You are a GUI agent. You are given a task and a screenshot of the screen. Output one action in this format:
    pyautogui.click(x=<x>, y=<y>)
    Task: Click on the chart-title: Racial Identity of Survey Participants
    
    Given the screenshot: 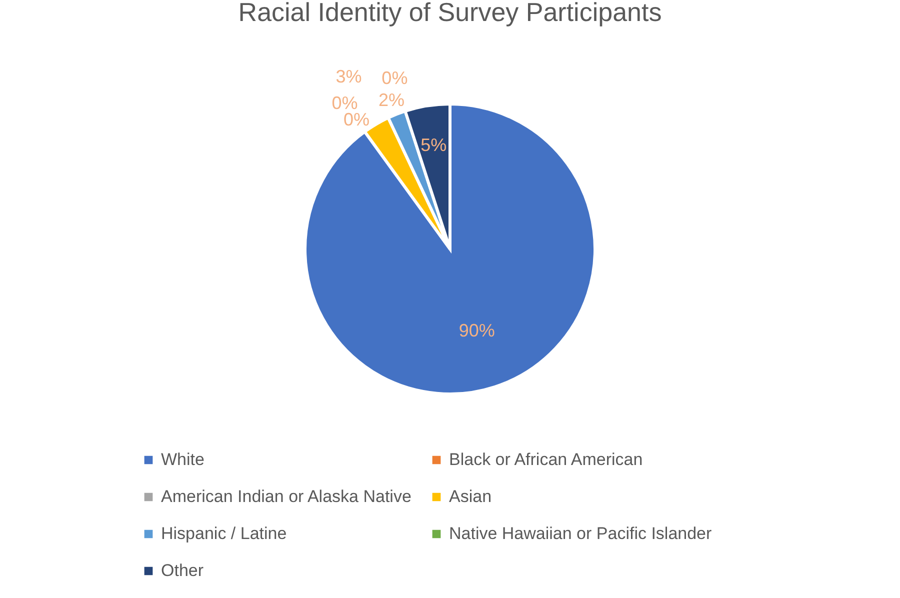 What is the action you would take?
    pyautogui.click(x=450, y=13)
    